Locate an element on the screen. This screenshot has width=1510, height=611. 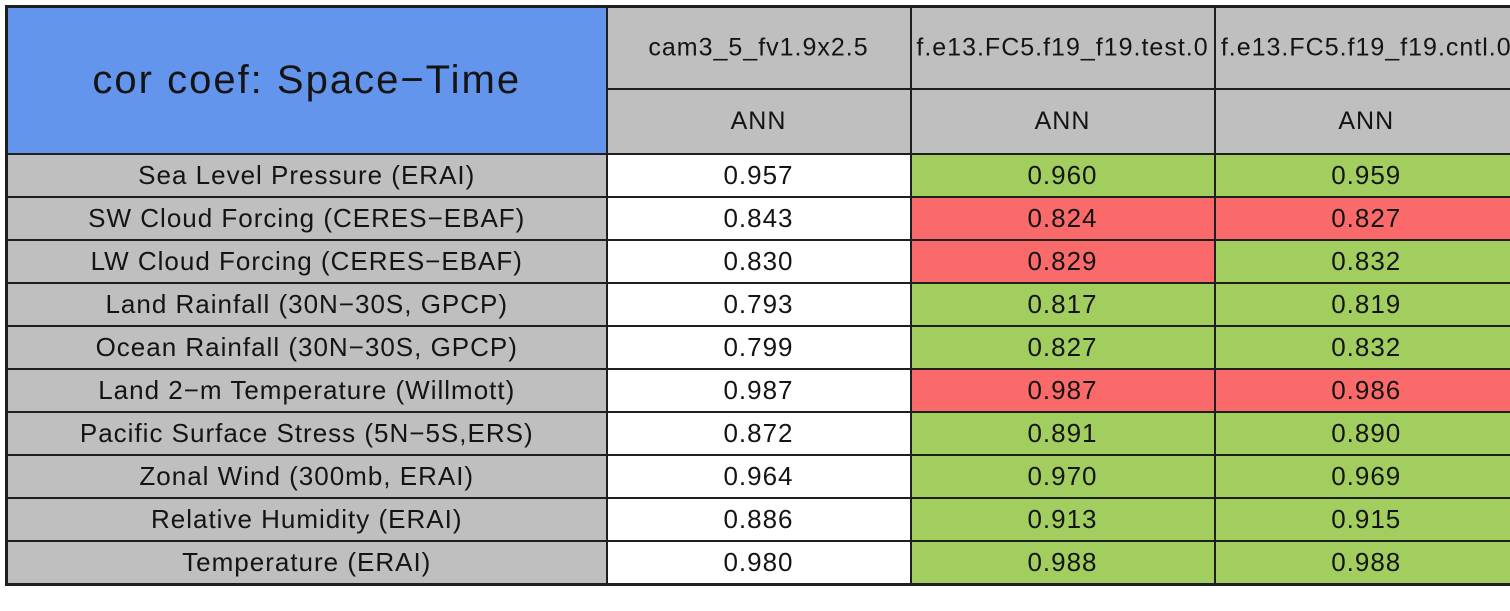
metric-label: Sea Level Pressure (ERAI) is located at coordinates (306, 175).